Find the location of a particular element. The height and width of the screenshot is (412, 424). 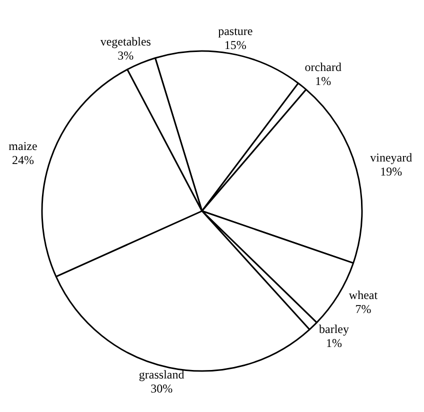

data-label: 7% is located at coordinates (363, 309).